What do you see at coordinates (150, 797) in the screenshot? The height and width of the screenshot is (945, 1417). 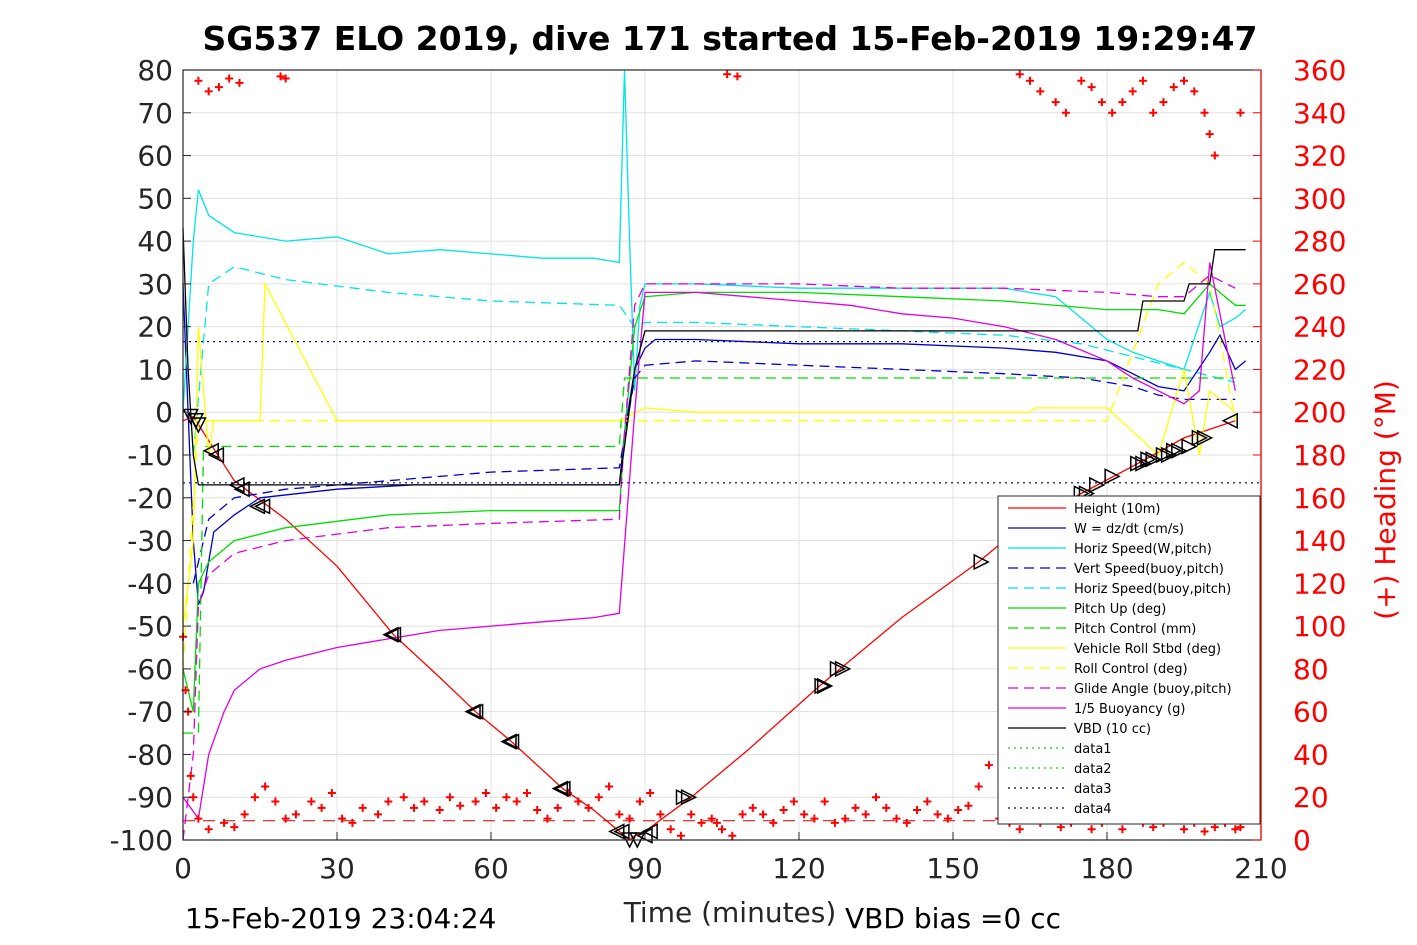 I see `y-tick-label: -90` at bounding box center [150, 797].